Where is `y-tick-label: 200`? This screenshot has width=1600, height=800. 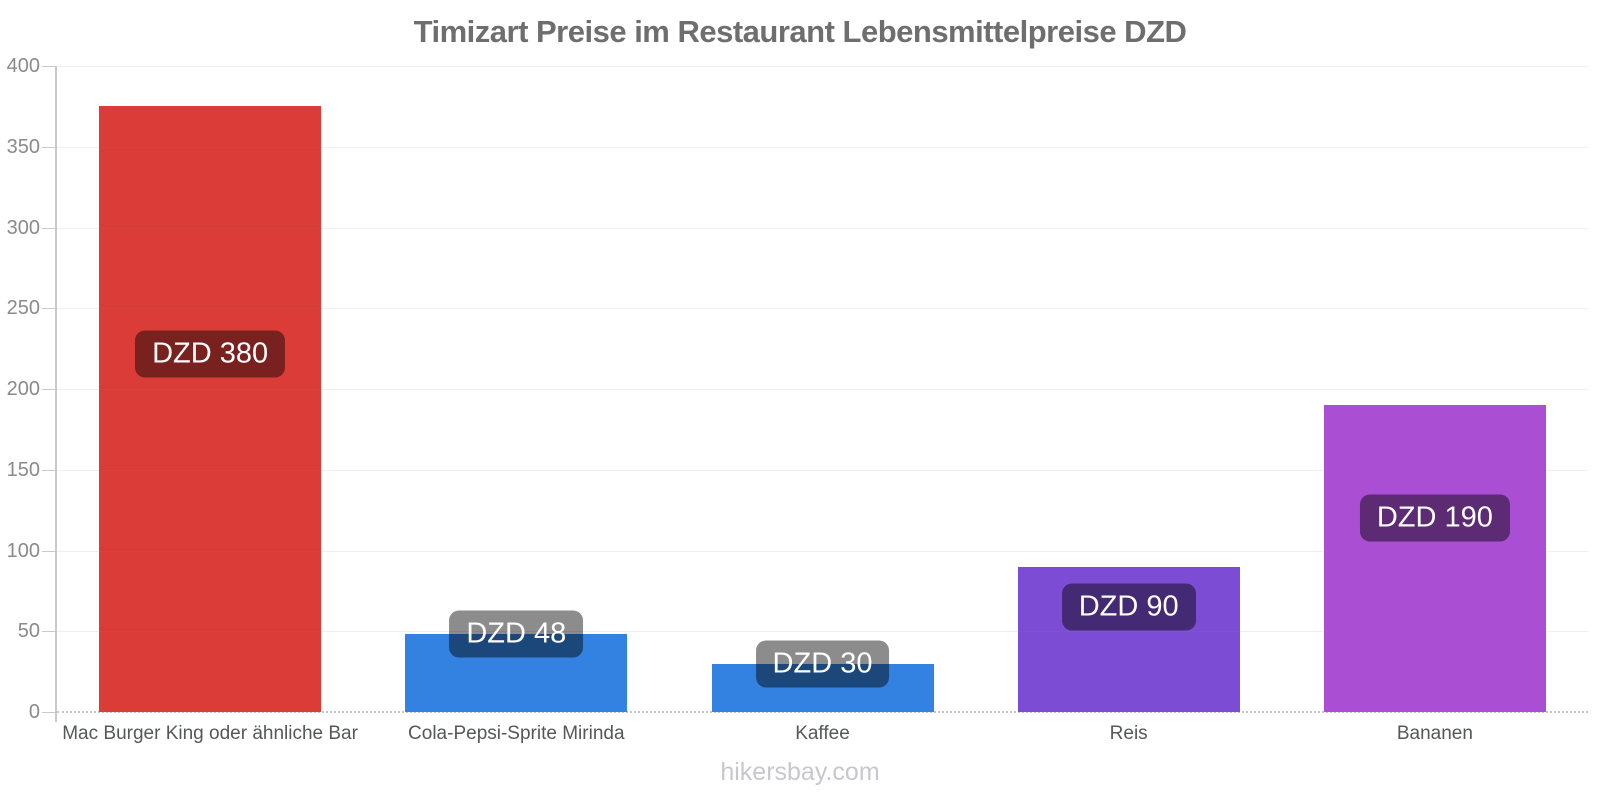 y-tick-label: 200 is located at coordinates (23, 389).